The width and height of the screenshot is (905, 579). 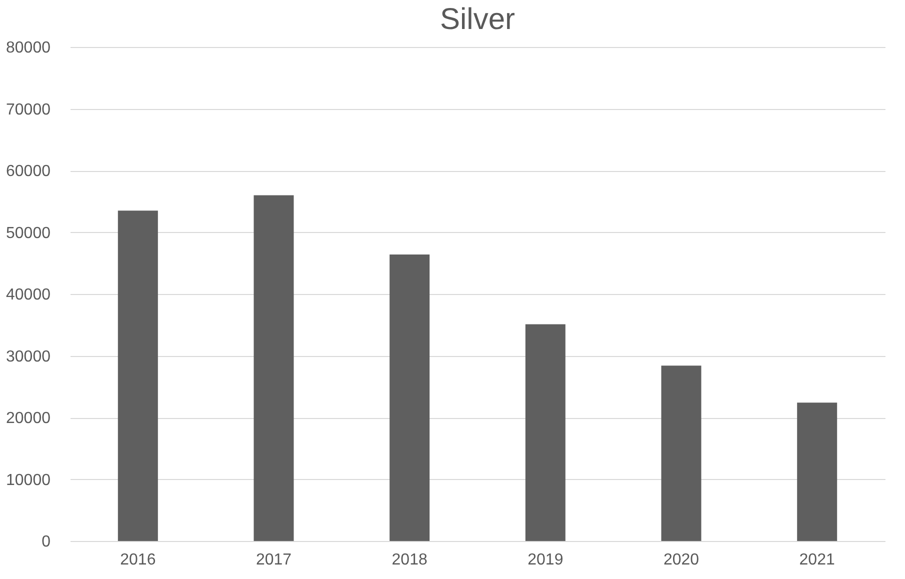 I want to click on y-tick-label: 50000, so click(x=28, y=233).